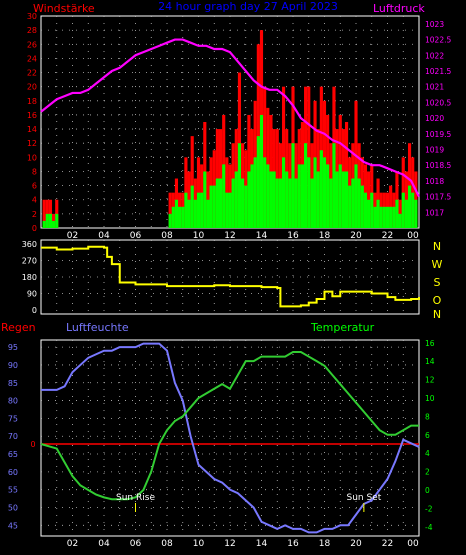 This screenshot has height=555, width=466. Describe the element at coordinates (293, 236) in the screenshot. I see `x-tick-label: 16` at that location.